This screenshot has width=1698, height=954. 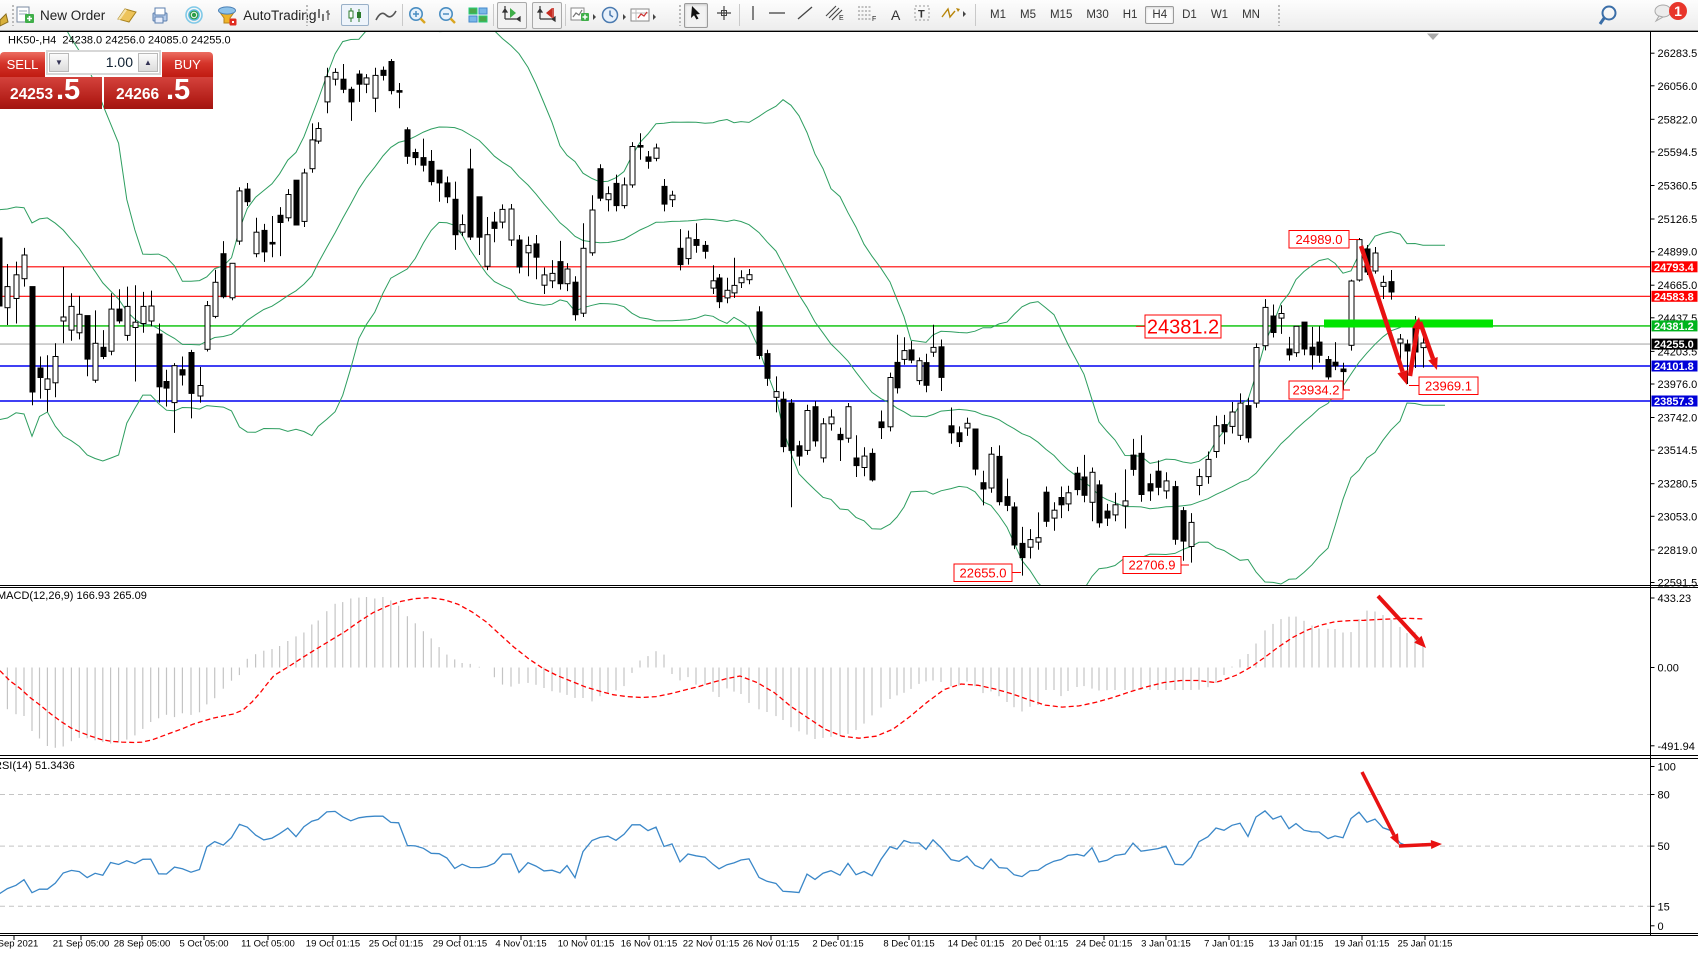 What do you see at coordinates (874, 19) in the screenshot?
I see `svg-text: F` at bounding box center [874, 19].